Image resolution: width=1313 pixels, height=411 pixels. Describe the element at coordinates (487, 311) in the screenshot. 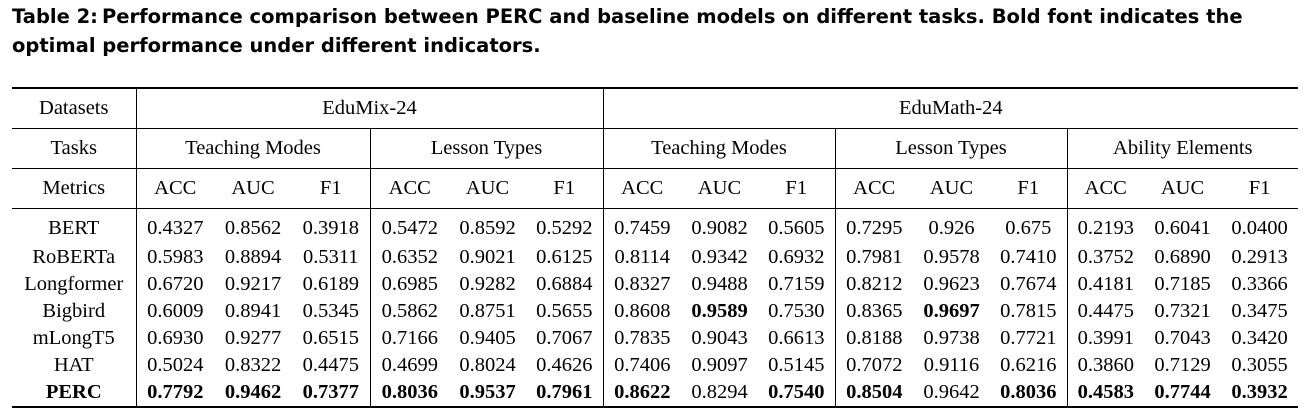

I see `table-cell: 0.8751` at that location.